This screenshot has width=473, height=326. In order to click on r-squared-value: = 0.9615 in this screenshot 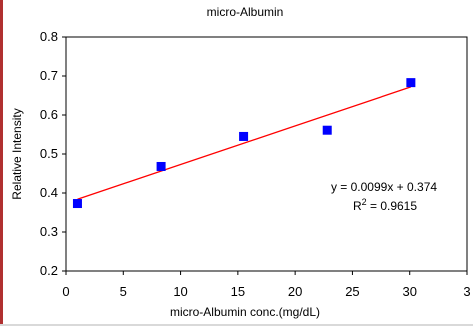, I will do `click(392, 206)`.